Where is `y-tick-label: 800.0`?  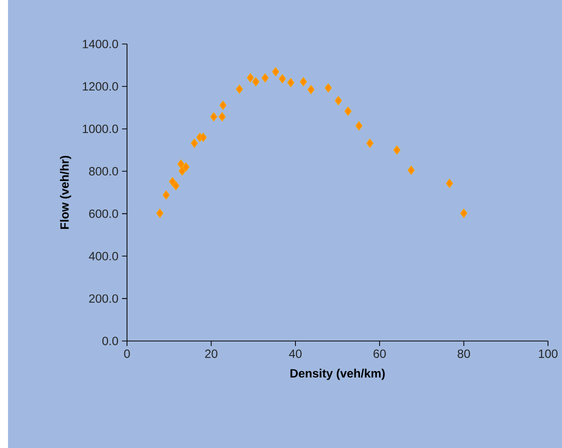
y-tick-label: 800.0 is located at coordinates (103, 171).